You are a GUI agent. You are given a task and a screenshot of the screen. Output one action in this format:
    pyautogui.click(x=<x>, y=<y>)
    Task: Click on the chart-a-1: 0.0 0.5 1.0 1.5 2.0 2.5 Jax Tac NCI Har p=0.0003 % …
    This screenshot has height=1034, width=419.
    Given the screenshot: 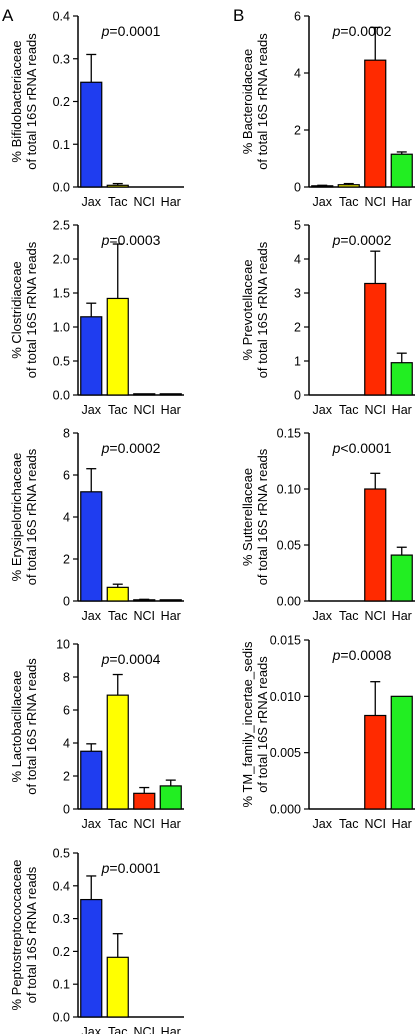 What is the action you would take?
    pyautogui.click(x=96, y=318)
    